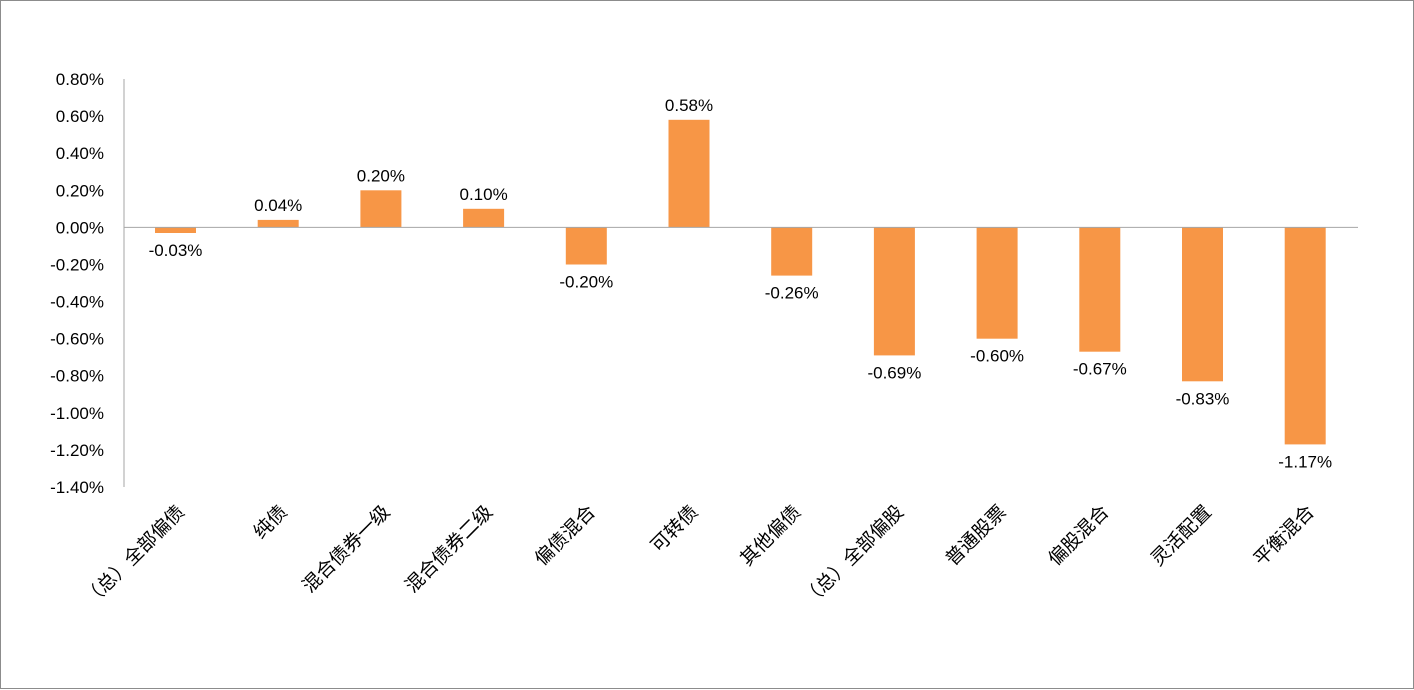 This screenshot has width=1414, height=690. Describe the element at coordinates (483, 194) in the screenshot. I see `data-label: 0.10%` at that location.